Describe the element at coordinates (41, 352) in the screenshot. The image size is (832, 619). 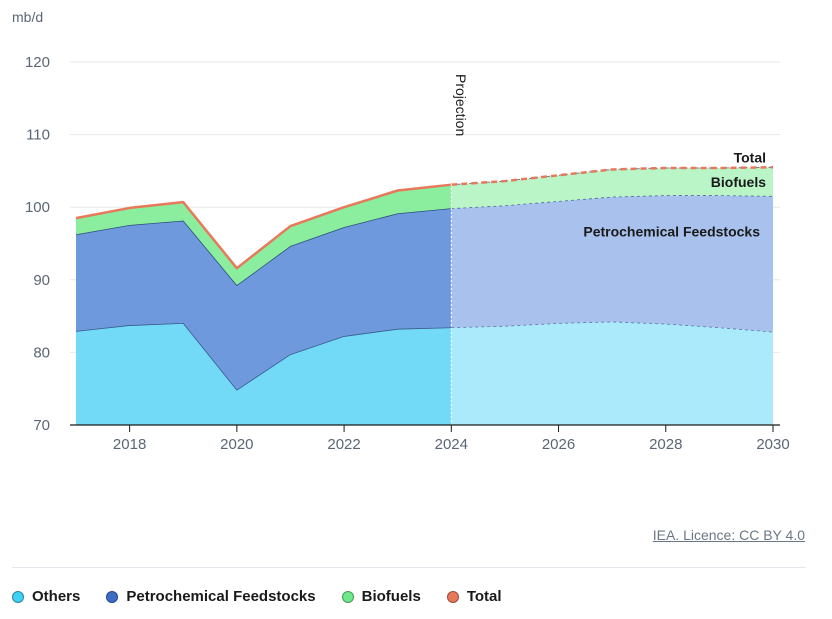
I see `y-tick-label: 80` at that location.